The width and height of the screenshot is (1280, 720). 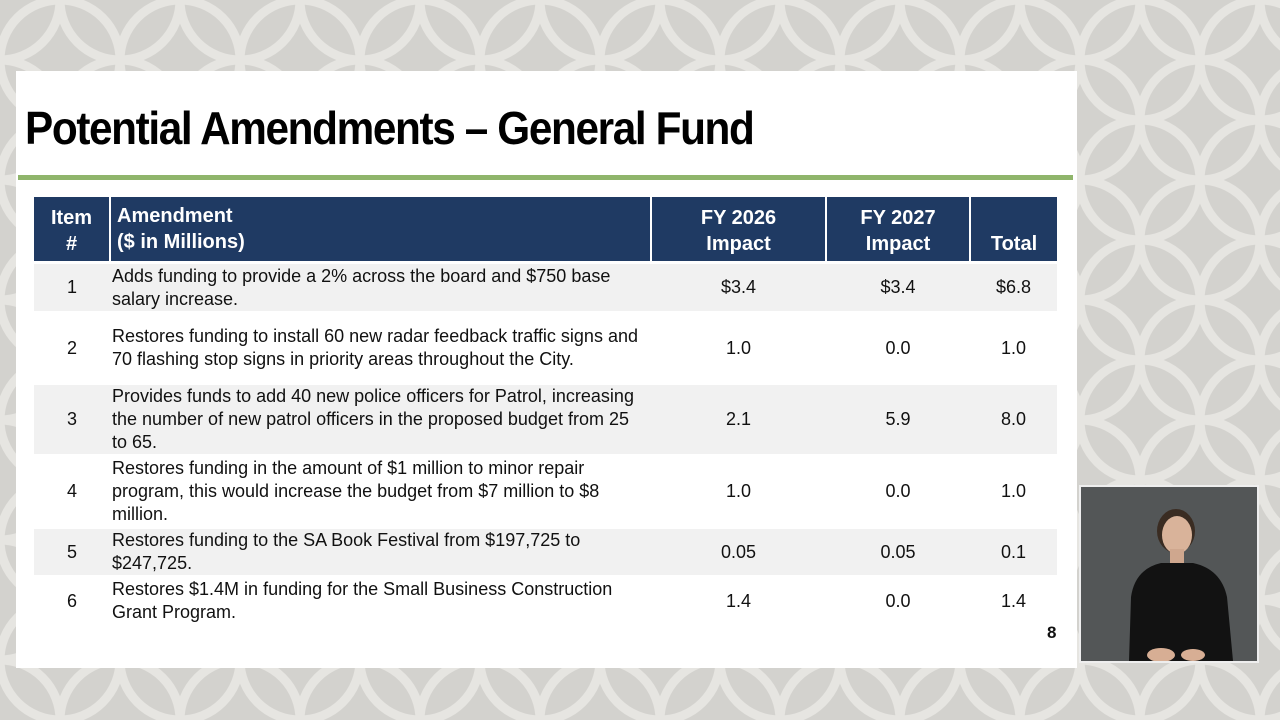 What do you see at coordinates (1052, 632) in the screenshot?
I see `page-number: 8` at bounding box center [1052, 632].